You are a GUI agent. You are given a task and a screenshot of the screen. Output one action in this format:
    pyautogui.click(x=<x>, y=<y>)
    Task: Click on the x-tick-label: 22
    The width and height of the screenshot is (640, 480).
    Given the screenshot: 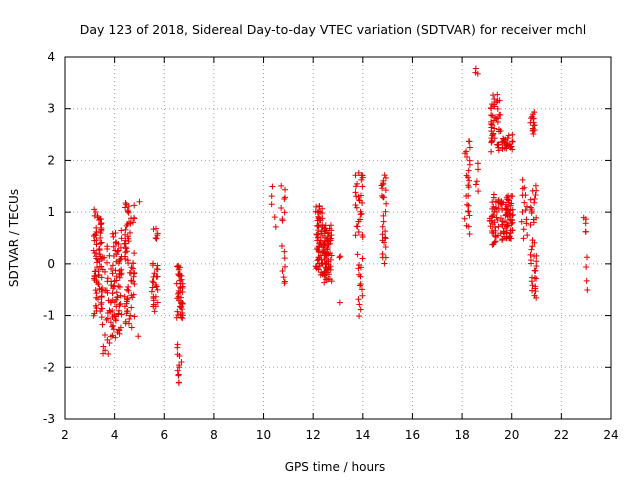 What is the action you would take?
    pyautogui.click(x=561, y=435)
    